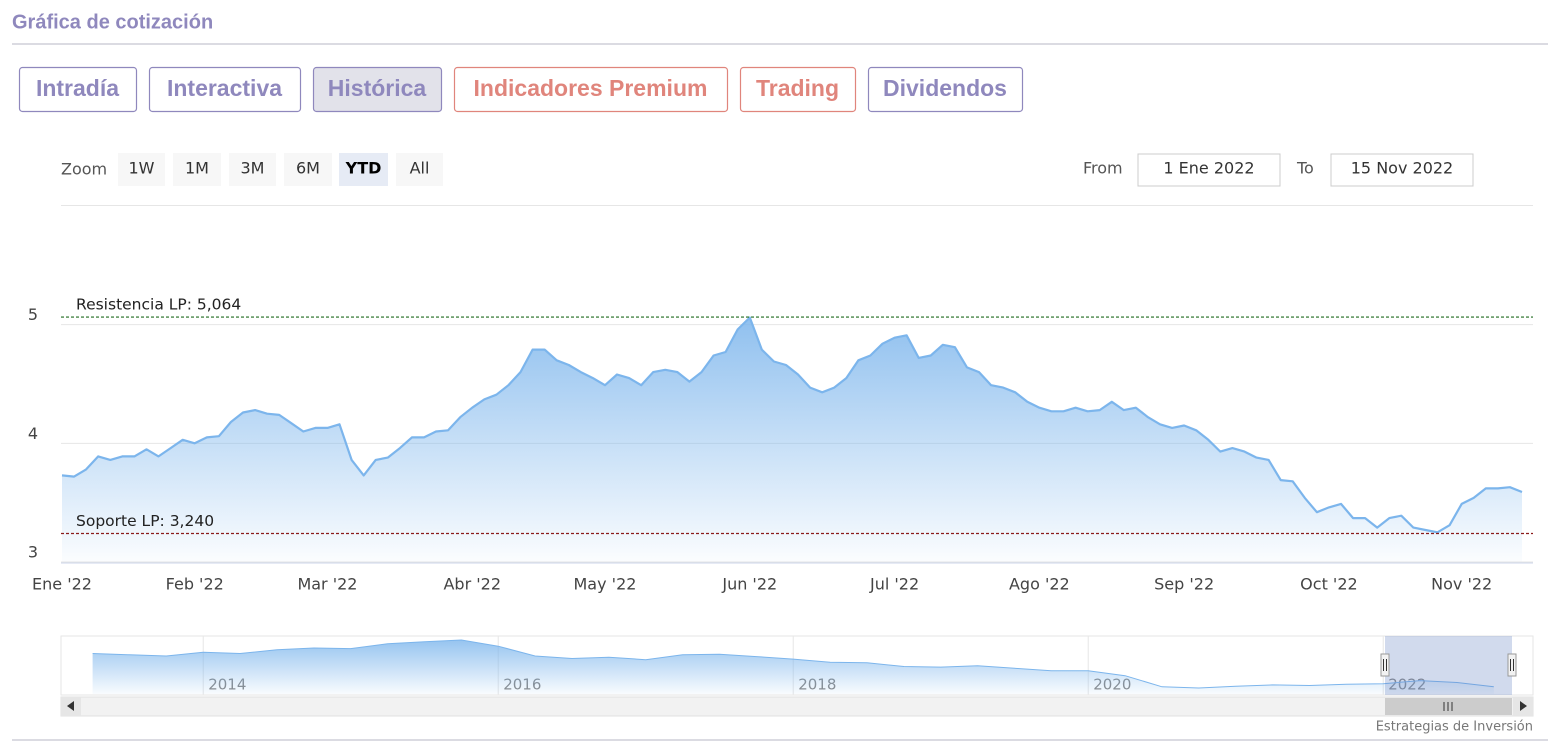 This screenshot has height=754, width=1560. I want to click on credit: Estrategias de Inversión, so click(1454, 727).